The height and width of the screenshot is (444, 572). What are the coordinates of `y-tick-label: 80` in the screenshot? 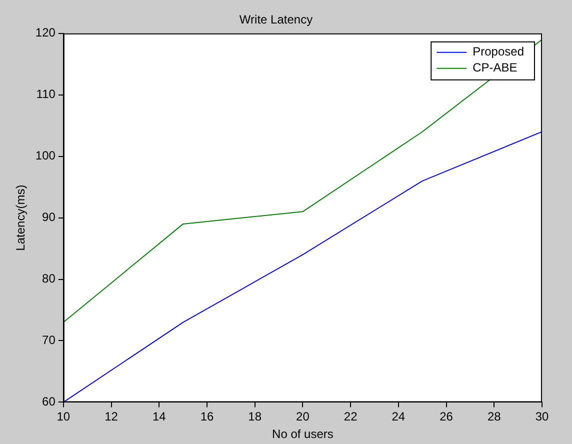 It's located at (49, 279).